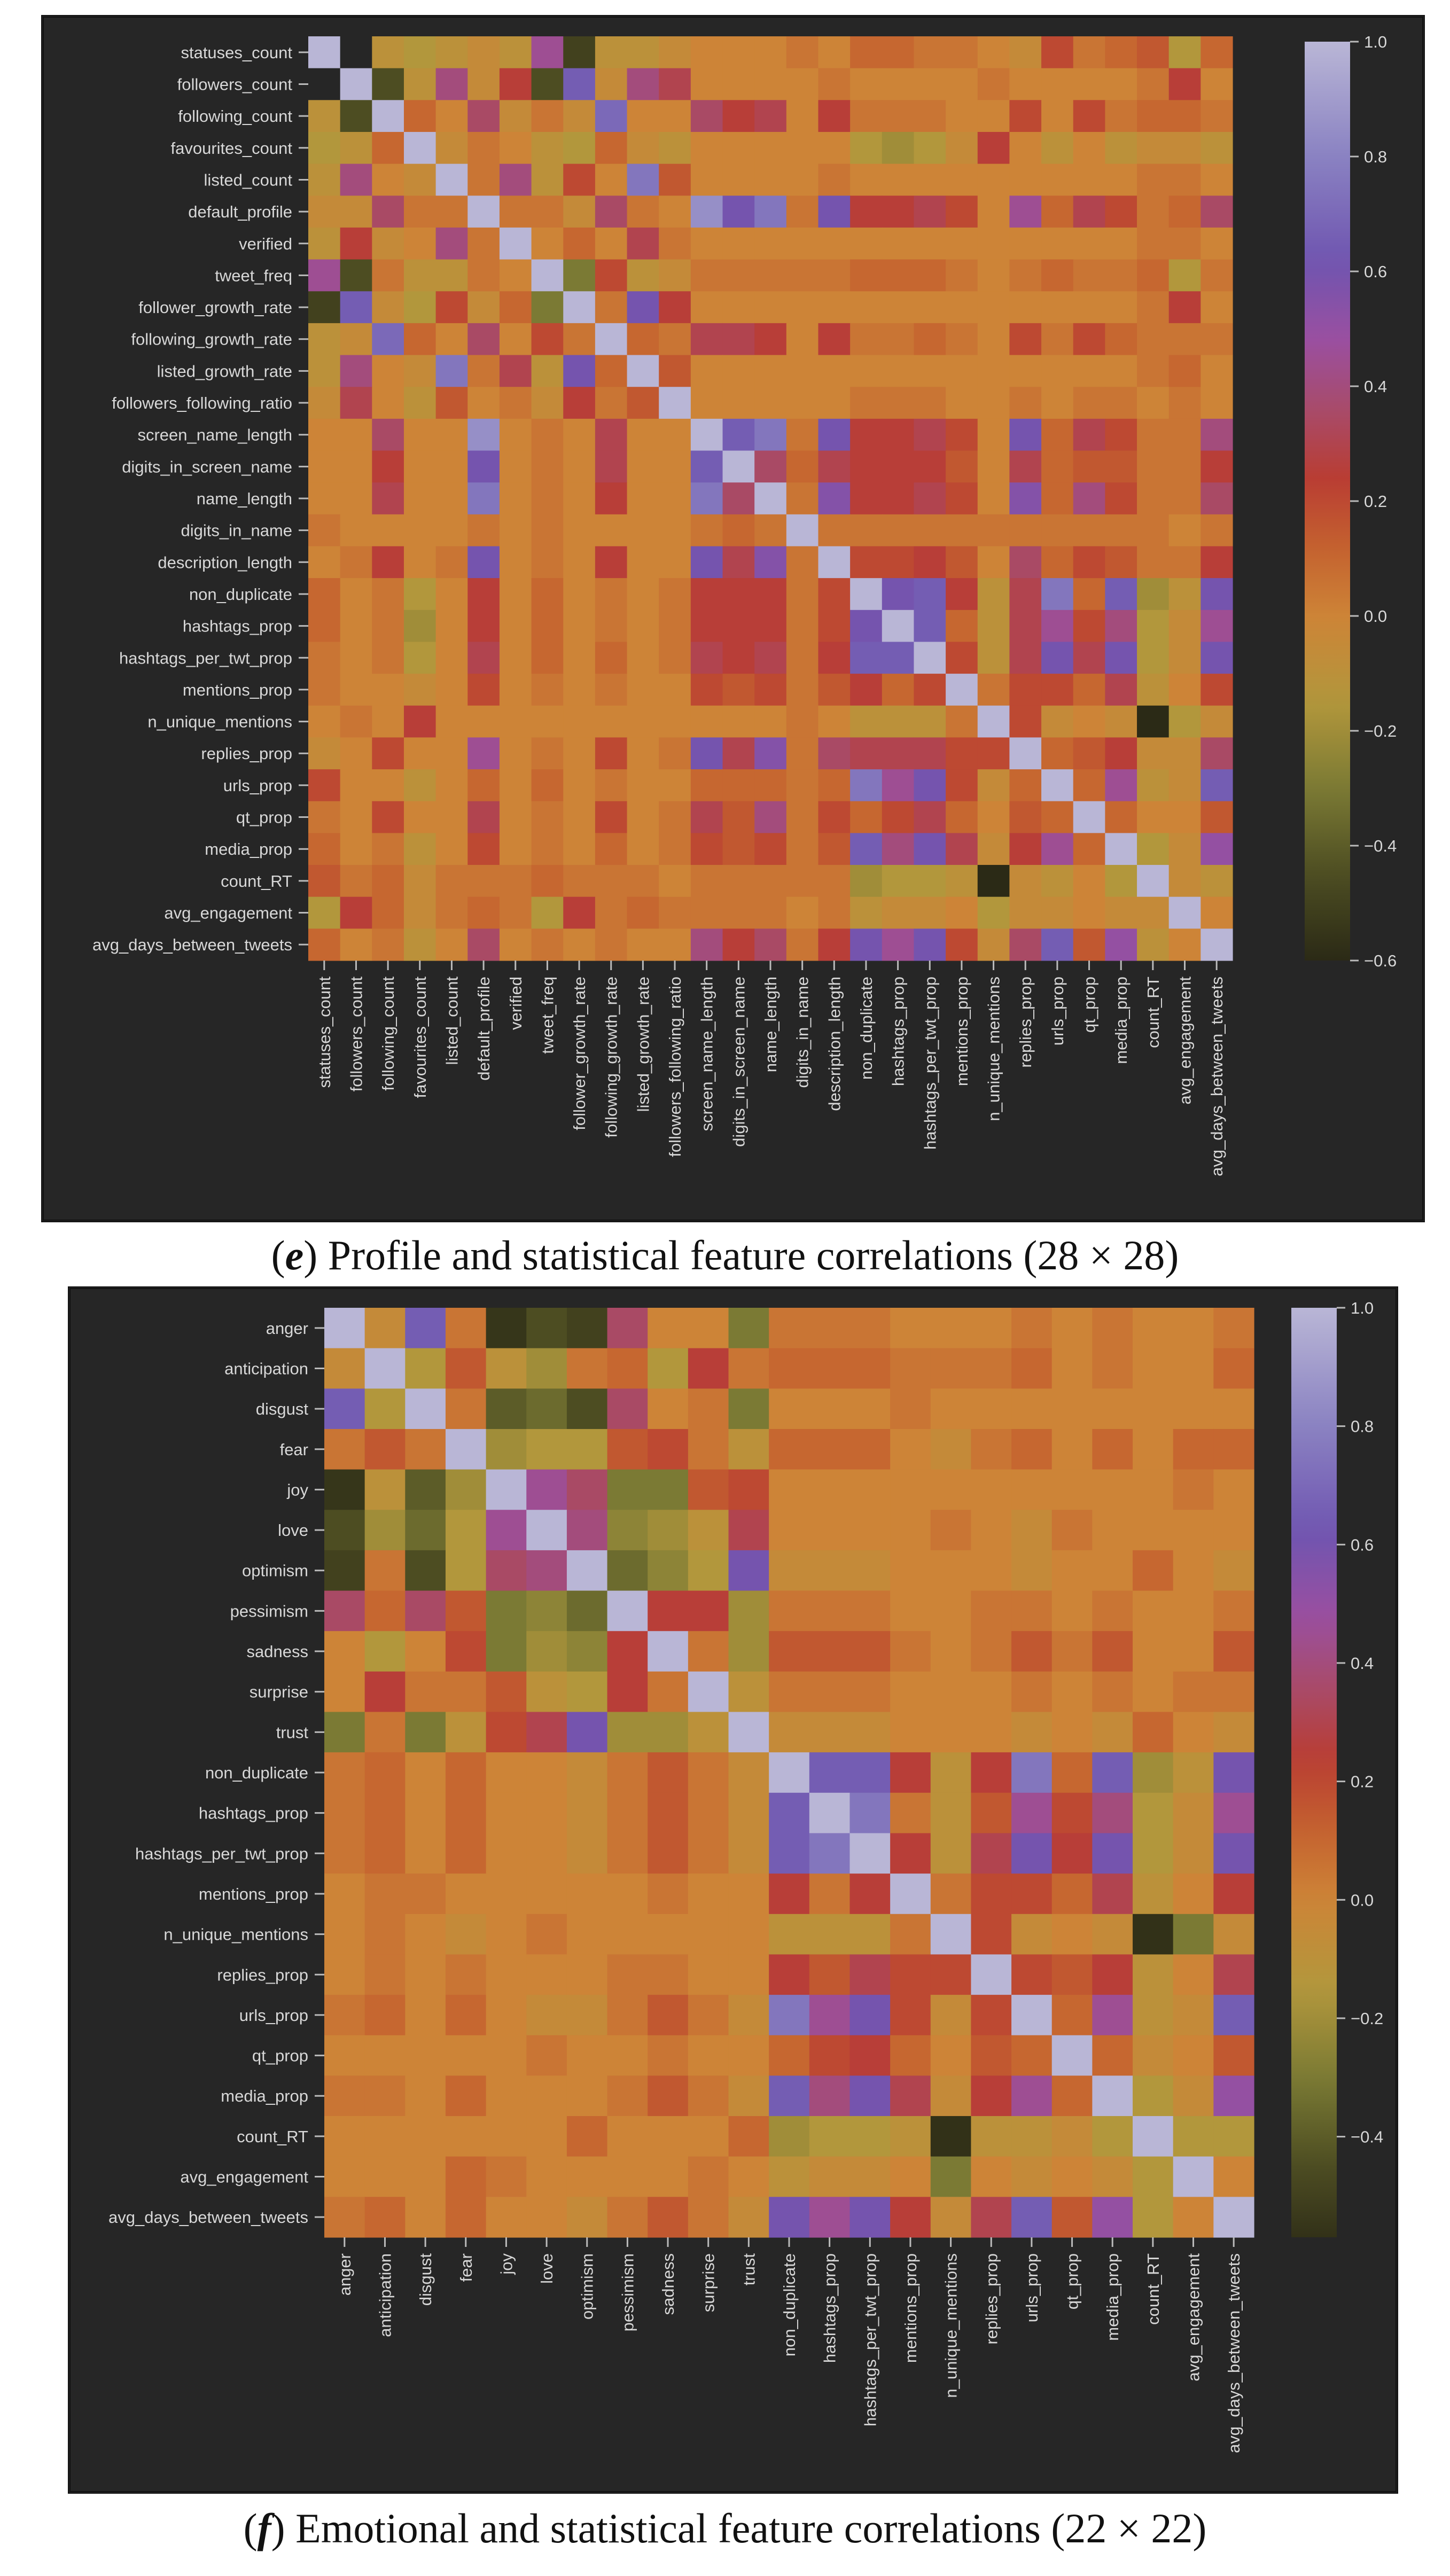  Describe the element at coordinates (236, 1934) in the screenshot. I see `y-tick-label: n_unique_mentions` at that location.